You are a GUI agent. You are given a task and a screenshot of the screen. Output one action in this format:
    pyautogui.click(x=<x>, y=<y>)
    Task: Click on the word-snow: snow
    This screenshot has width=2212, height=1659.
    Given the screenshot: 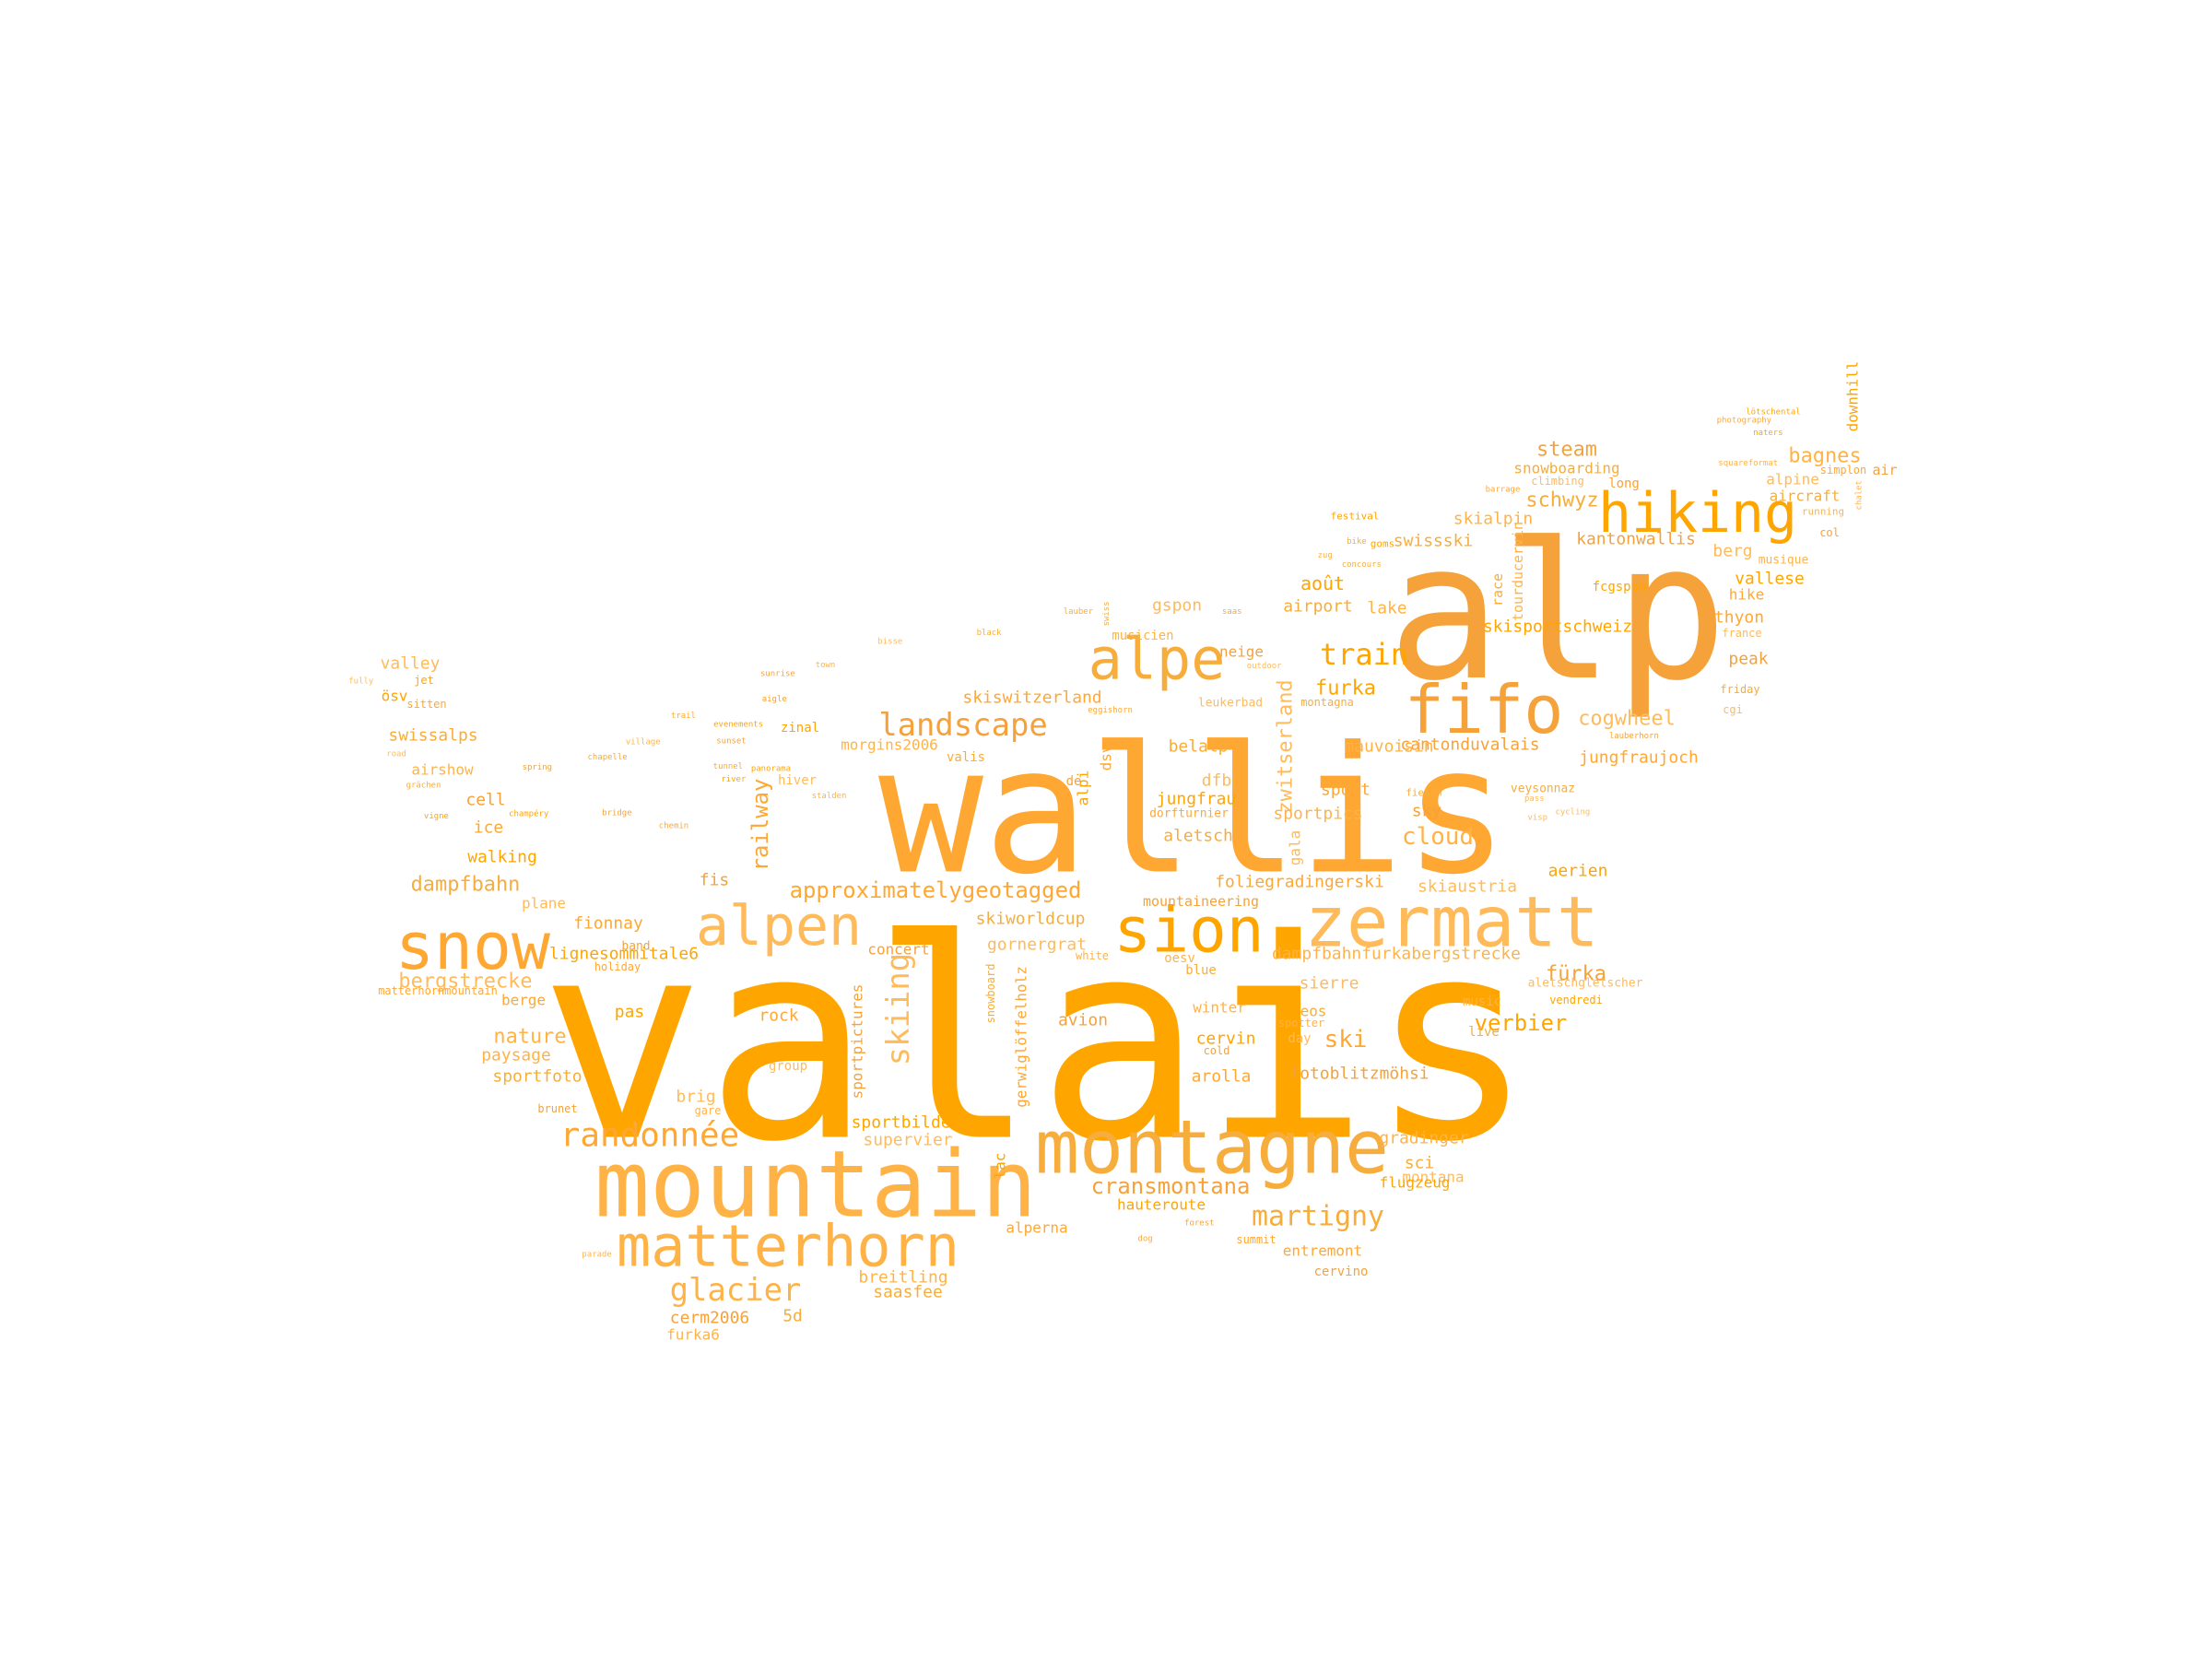 What is the action you would take?
    pyautogui.click(x=473, y=946)
    